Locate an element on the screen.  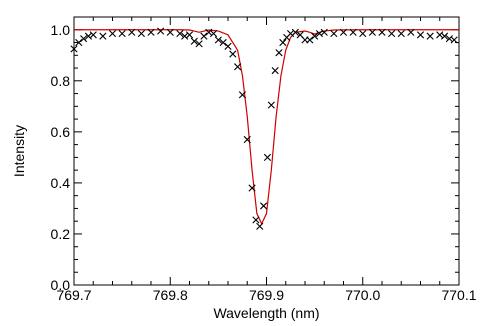
y-tick-label: 0.2 is located at coordinates (61, 234).